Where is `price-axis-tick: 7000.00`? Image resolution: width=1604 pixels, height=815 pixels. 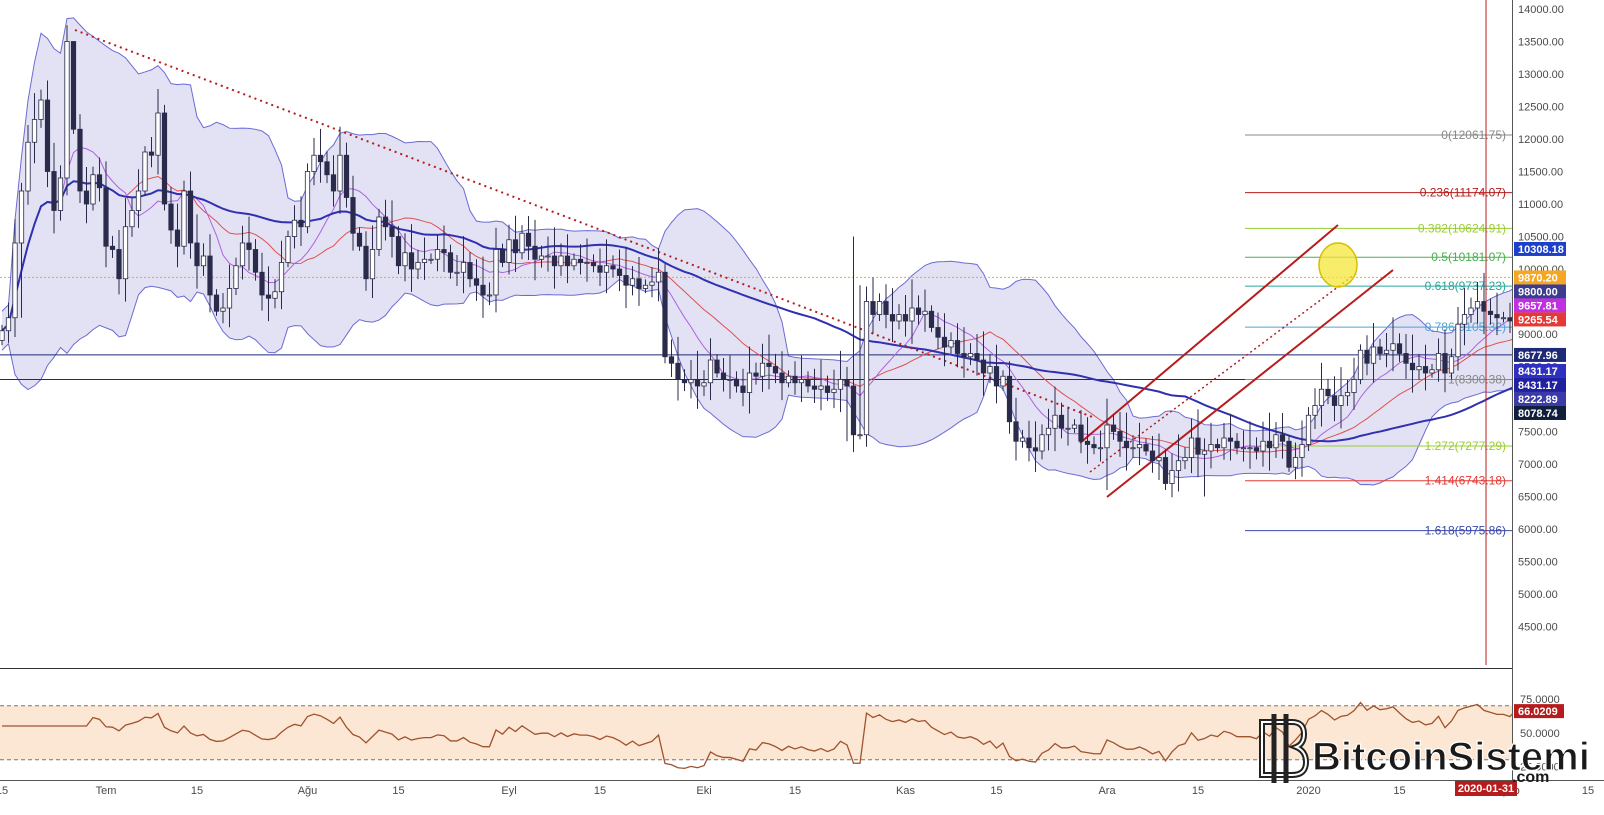 price-axis-tick: 7000.00 is located at coordinates (1538, 465).